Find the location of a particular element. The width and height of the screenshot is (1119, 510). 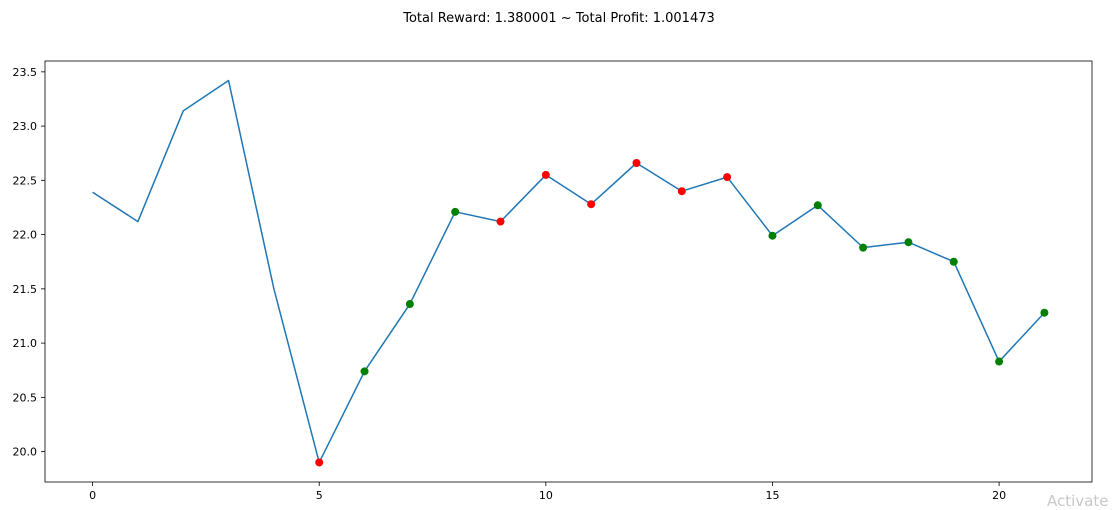

y-tick-label: 23.0 is located at coordinates (25, 126).